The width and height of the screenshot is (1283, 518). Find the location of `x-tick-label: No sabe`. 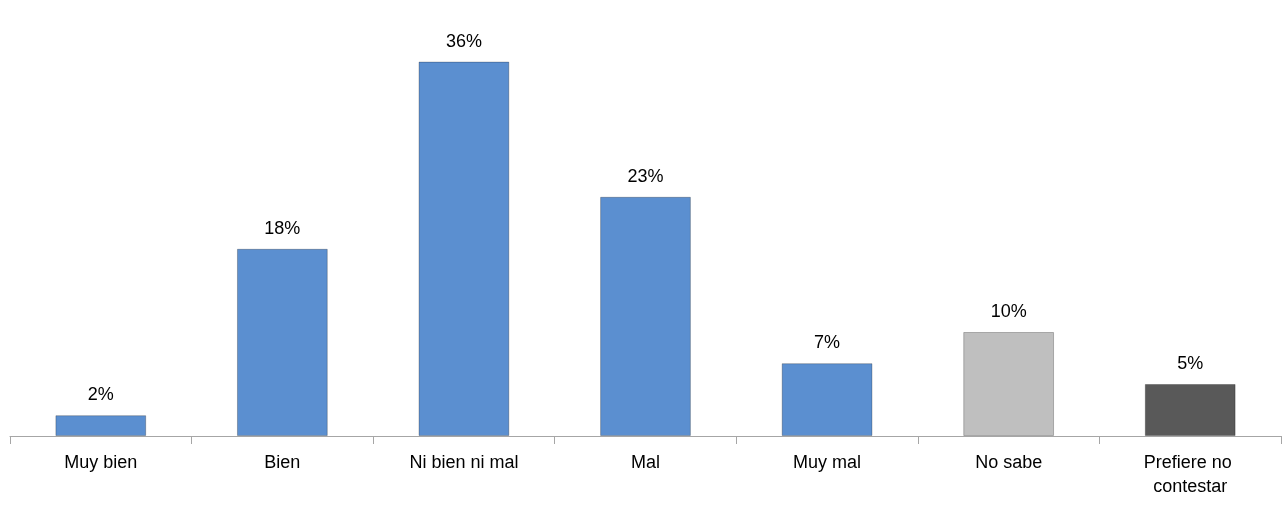

x-tick-label: No sabe is located at coordinates (1009, 462).